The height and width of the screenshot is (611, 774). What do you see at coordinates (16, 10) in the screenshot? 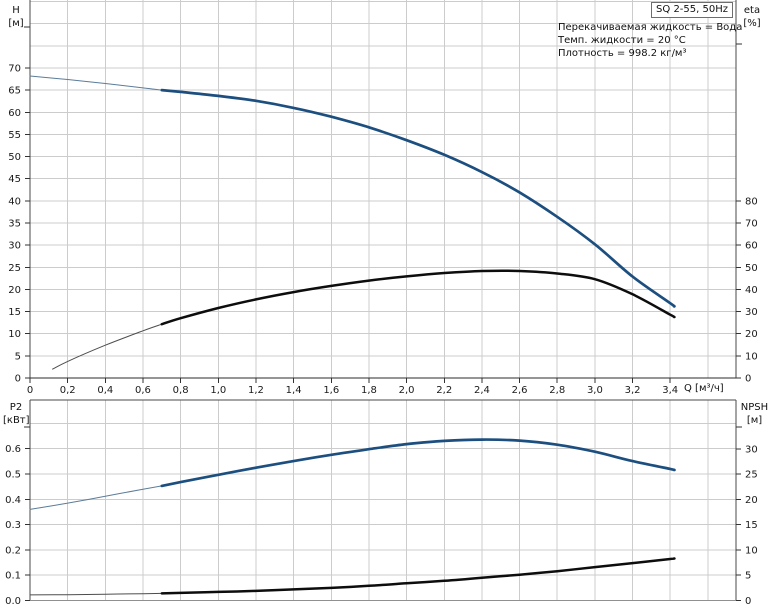
I see `h-axis-label: H` at bounding box center [16, 10].